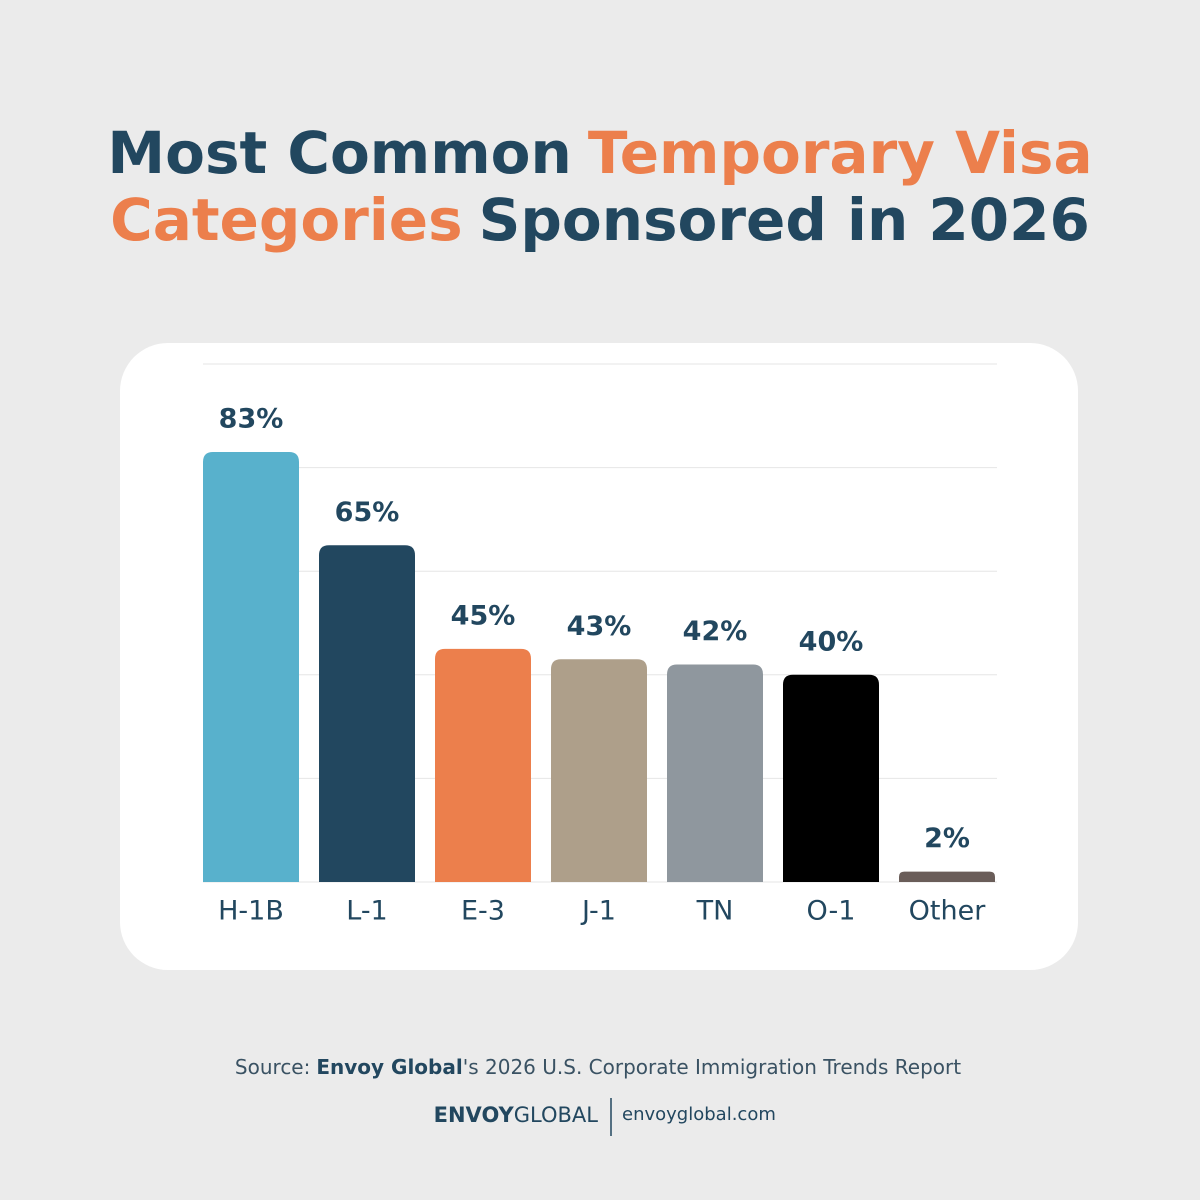 The width and height of the screenshot is (1200, 1200). I want to click on x-tick-label: O-1, so click(831, 911).